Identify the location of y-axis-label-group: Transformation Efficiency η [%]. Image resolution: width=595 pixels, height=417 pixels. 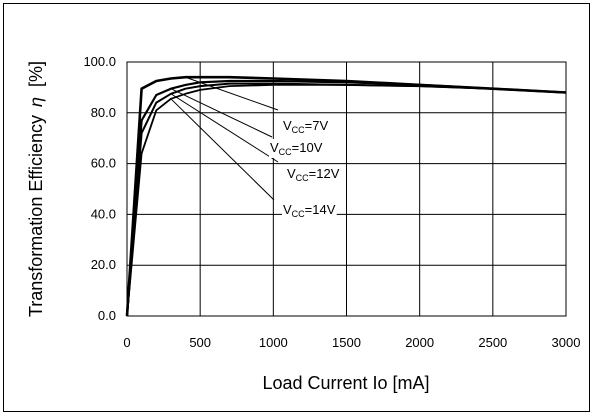
(36, 189).